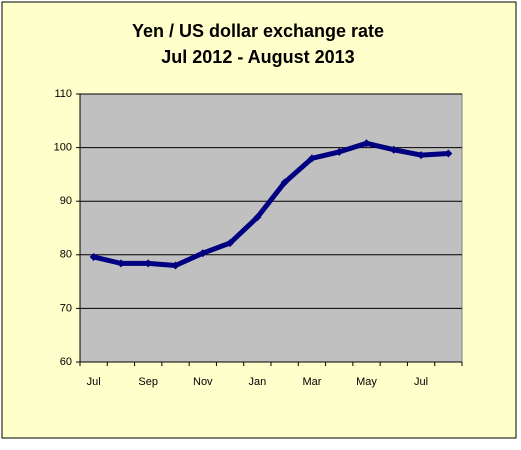 This screenshot has width=521, height=450. I want to click on y-tick-label: 110, so click(63, 94).